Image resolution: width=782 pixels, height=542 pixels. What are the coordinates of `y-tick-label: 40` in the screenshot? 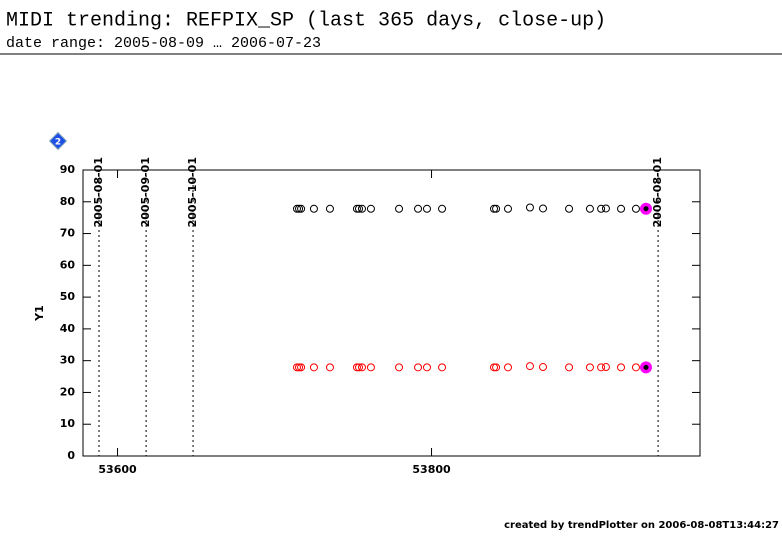 It's located at (68, 328).